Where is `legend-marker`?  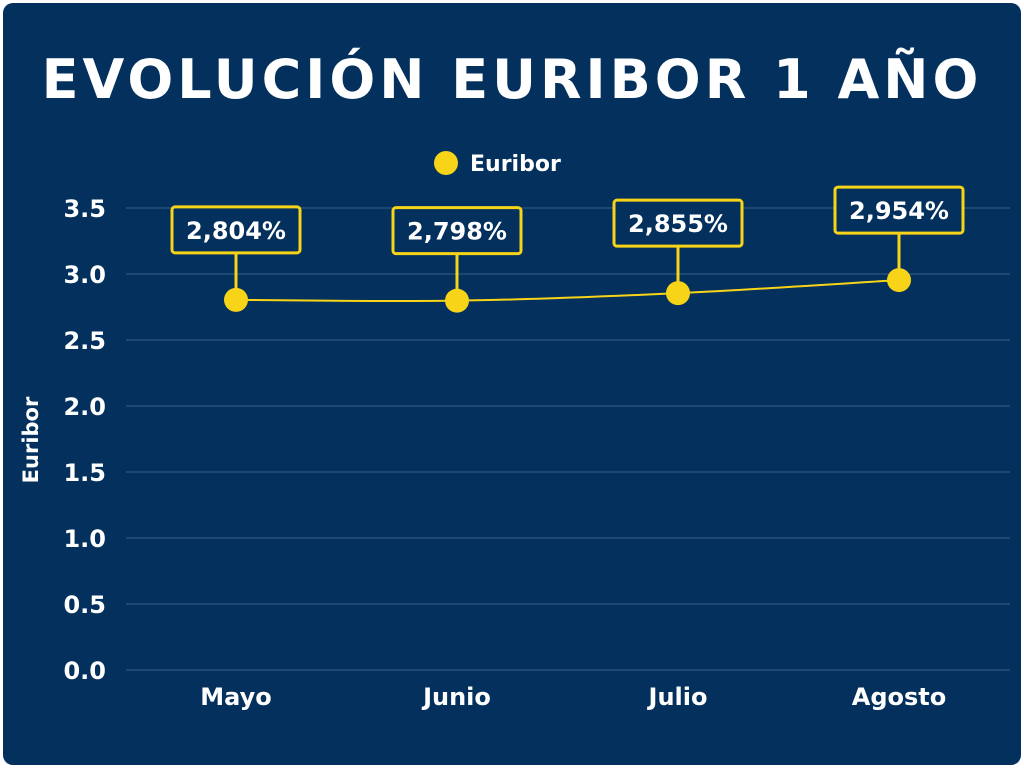
legend-marker is located at coordinates (446, 163).